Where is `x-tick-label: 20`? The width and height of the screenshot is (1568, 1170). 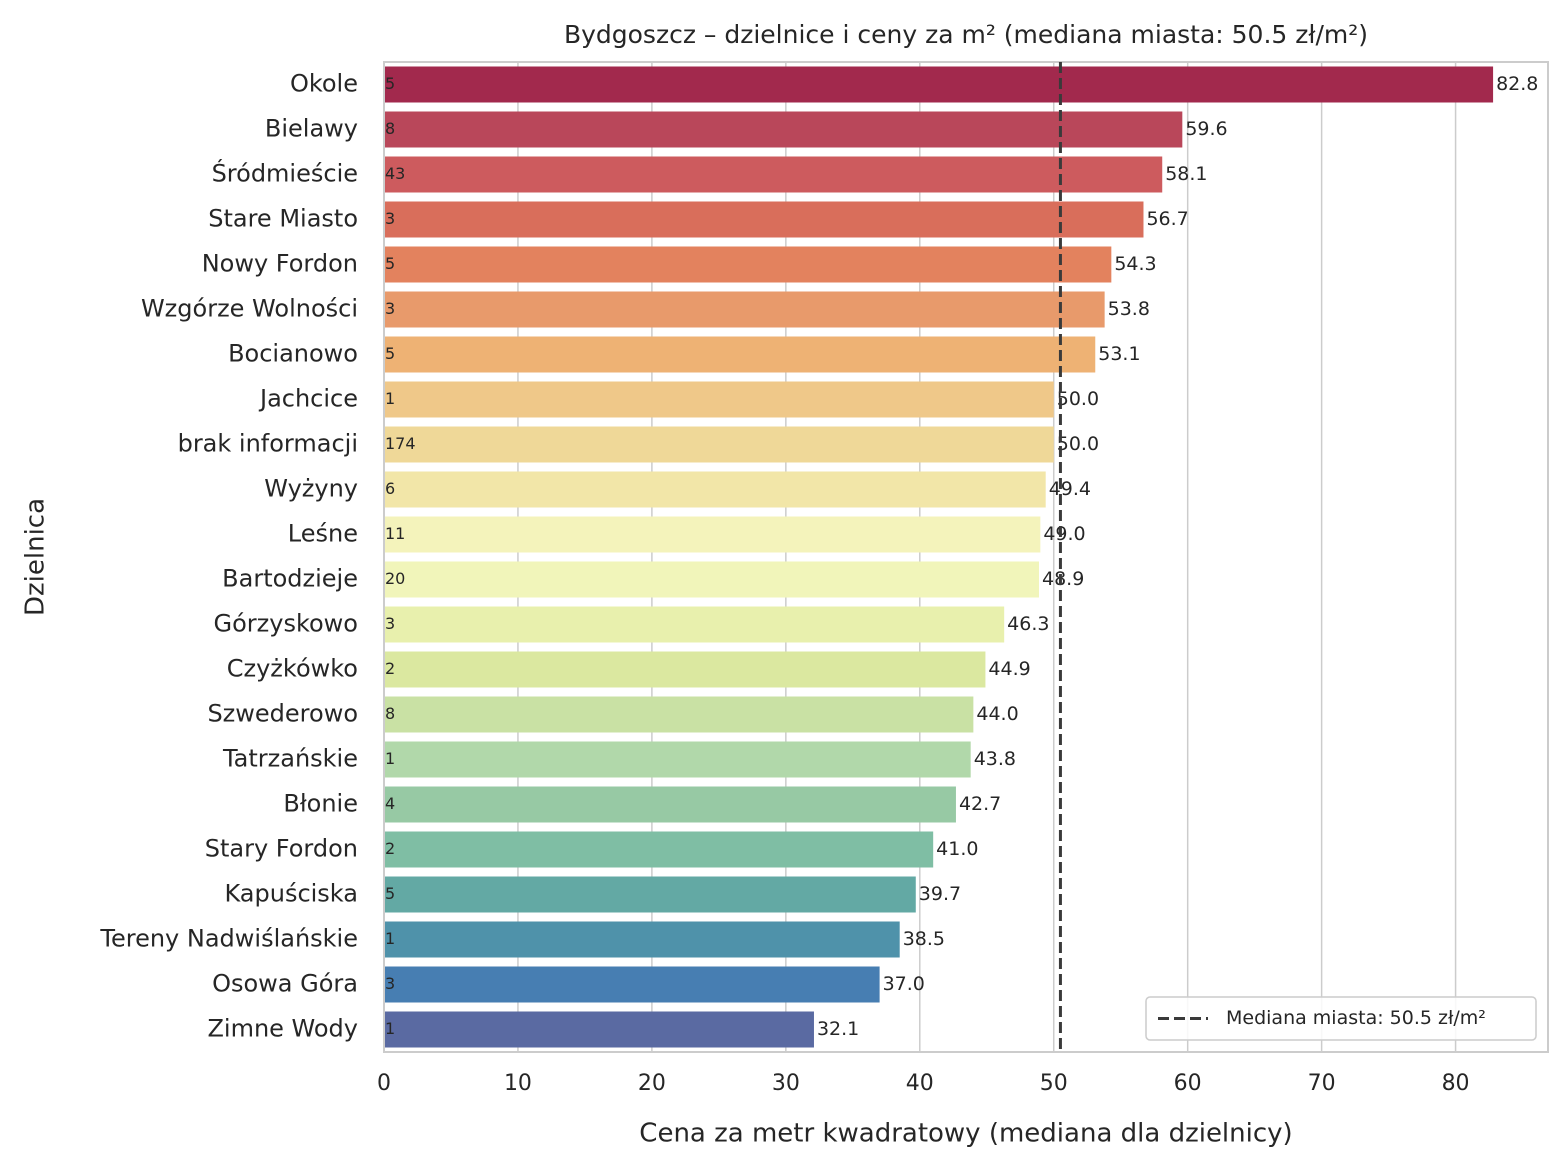 x-tick-label: 20 is located at coordinates (652, 1083).